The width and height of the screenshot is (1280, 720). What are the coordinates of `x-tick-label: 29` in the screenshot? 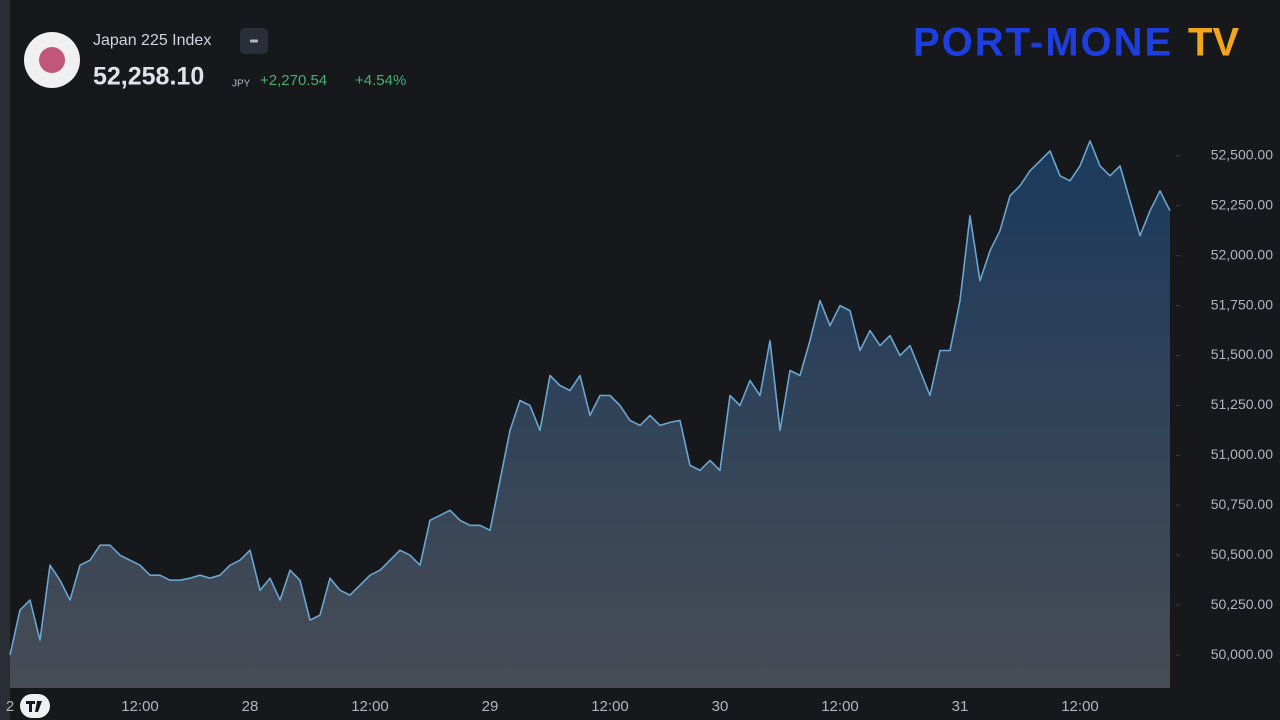 It's located at (490, 706).